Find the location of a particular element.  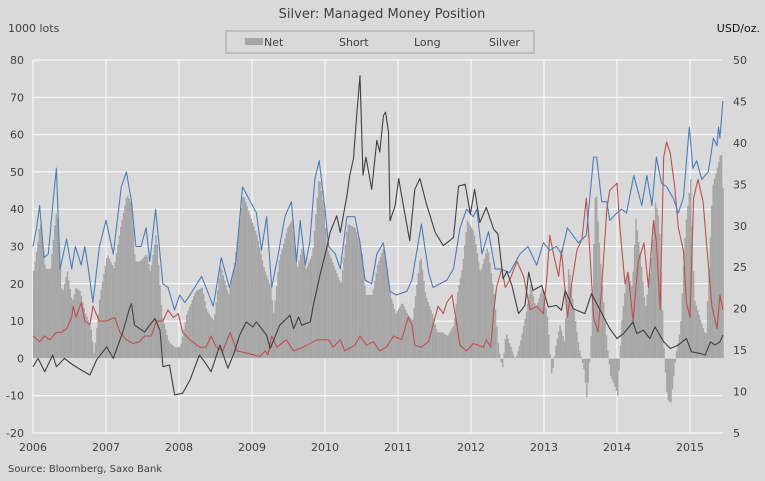

right-tick-label: 15 is located at coordinates (740, 350).